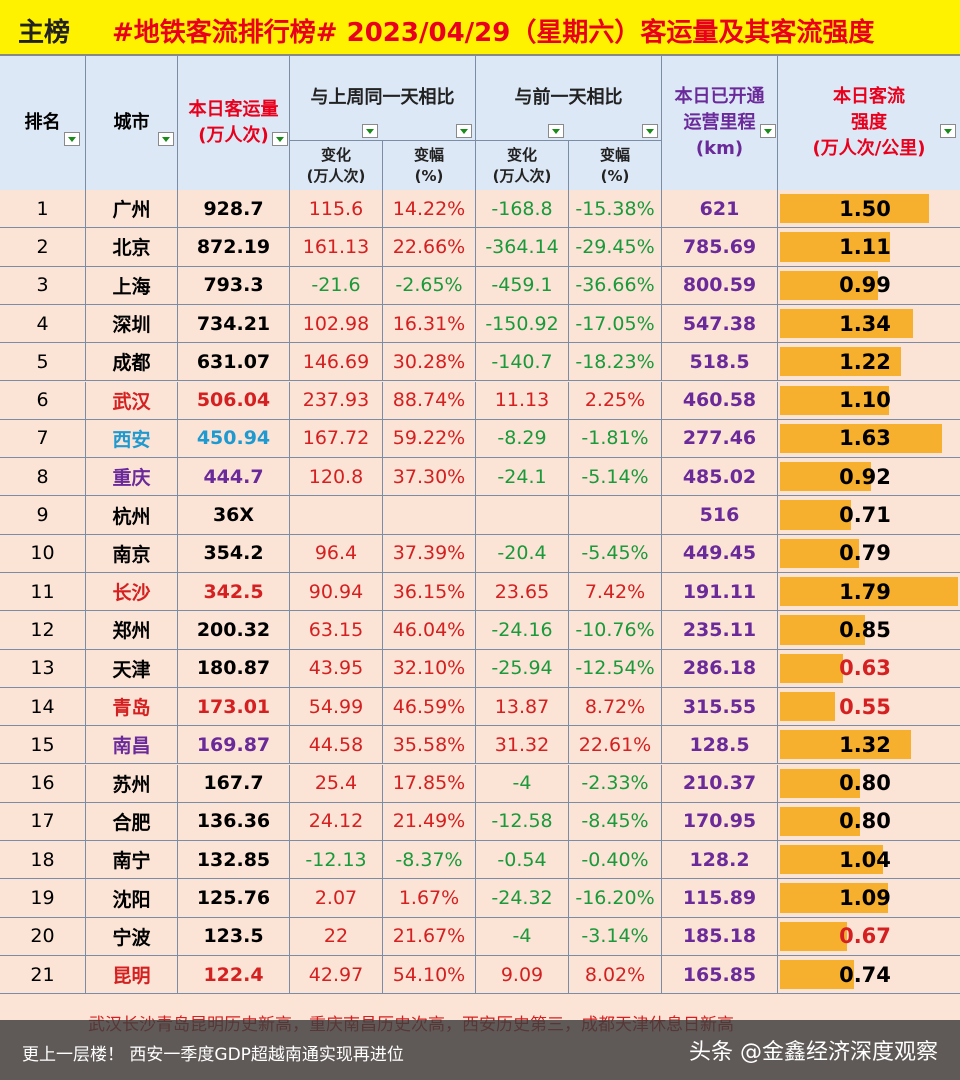  I want to click on cell-wk-chg: 237.93, so click(336, 400).